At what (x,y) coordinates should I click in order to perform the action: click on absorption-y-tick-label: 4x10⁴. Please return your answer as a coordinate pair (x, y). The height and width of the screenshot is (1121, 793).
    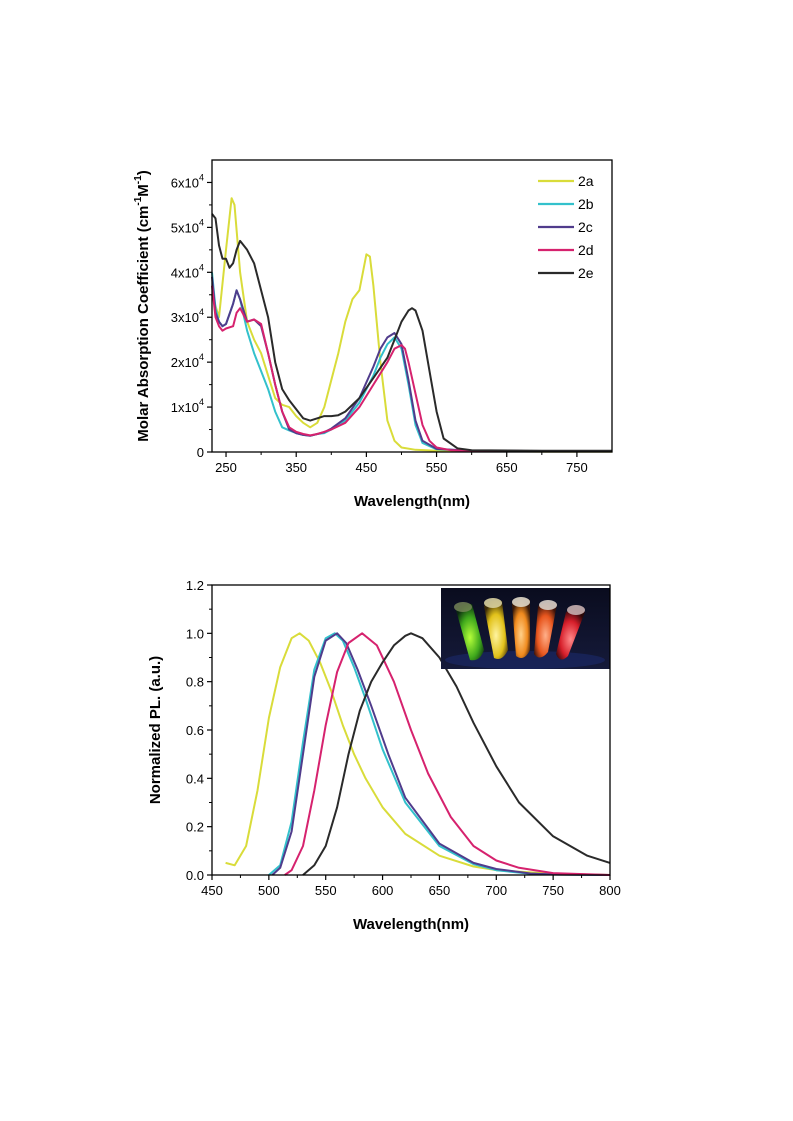
    Looking at the image, I should click on (187, 271).